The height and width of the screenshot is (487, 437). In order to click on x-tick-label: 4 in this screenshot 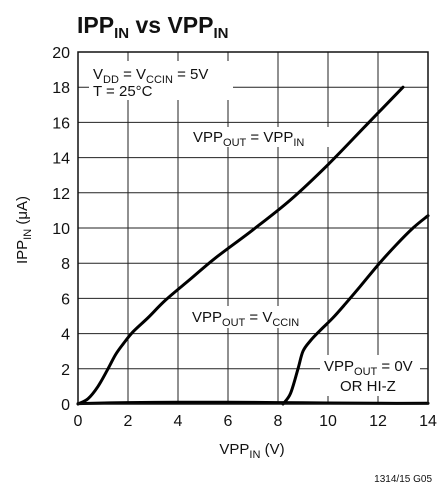, I will do `click(178, 421)`.